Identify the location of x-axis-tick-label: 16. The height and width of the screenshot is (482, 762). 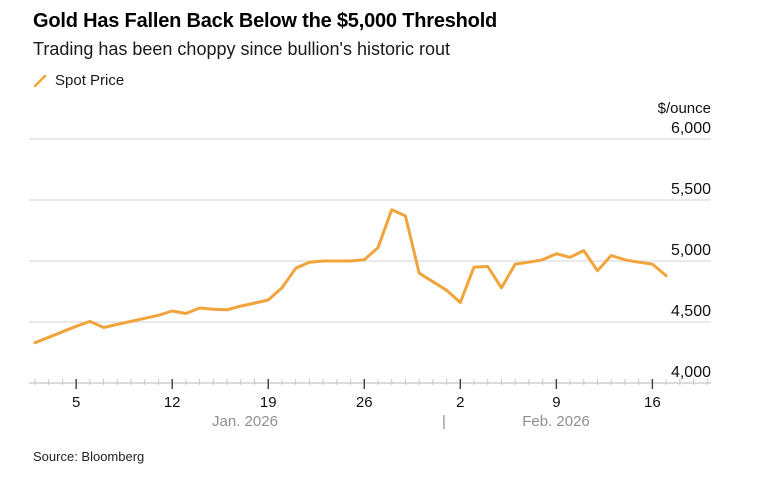
(652, 402).